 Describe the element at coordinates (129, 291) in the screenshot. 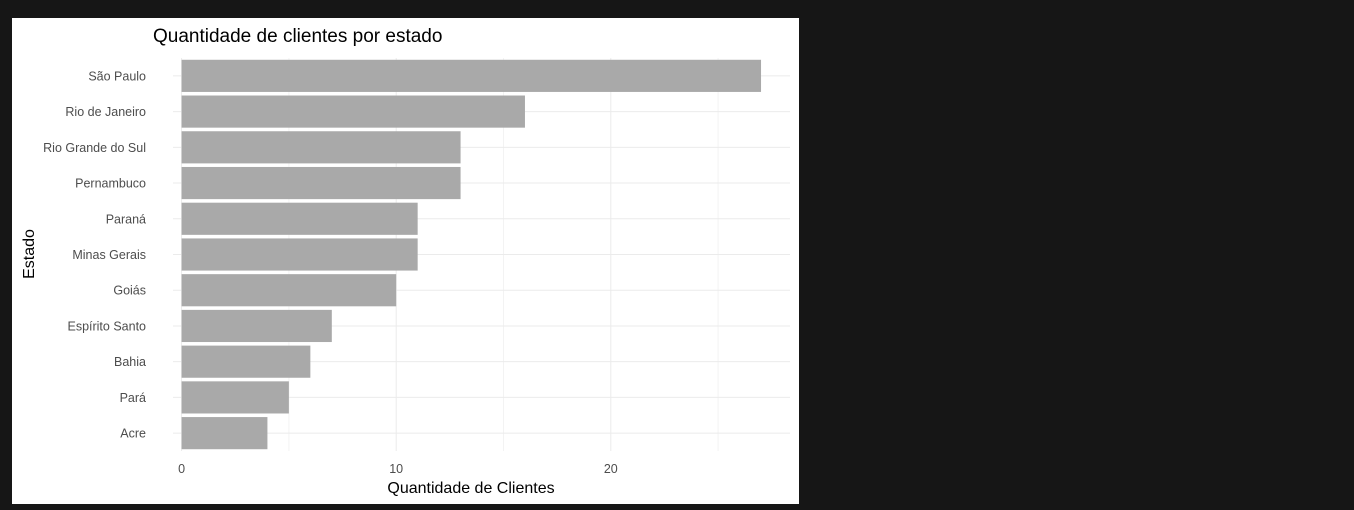

I see `y-tick-label-6: Goiás` at that location.